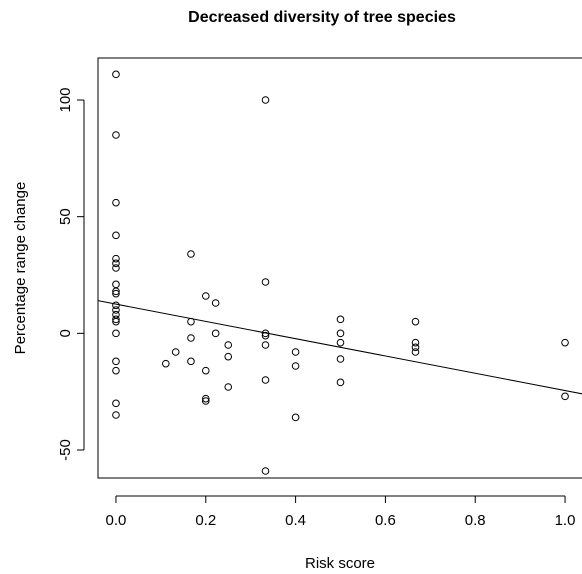 The image size is (582, 574). Describe the element at coordinates (565, 520) in the screenshot. I see `x-tick-label: 1.0` at that location.